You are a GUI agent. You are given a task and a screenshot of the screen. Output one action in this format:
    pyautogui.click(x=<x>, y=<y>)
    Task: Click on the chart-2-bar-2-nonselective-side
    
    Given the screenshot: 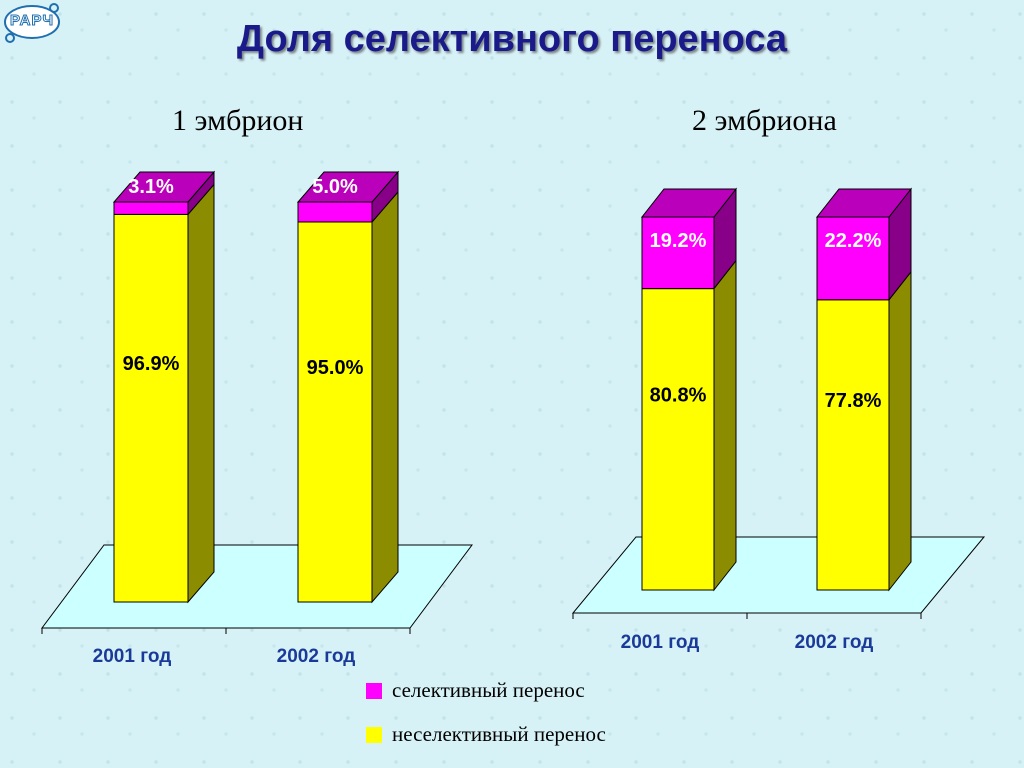 What is the action you would take?
    pyautogui.click(x=900, y=431)
    